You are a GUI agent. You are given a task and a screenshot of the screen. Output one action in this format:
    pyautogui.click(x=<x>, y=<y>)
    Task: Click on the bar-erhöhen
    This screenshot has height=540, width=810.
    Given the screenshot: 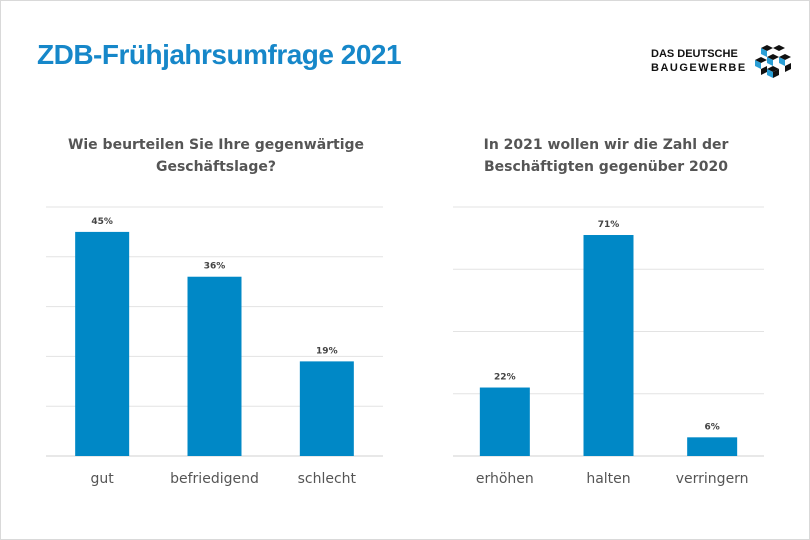 What is the action you would take?
    pyautogui.click(x=504, y=421)
    